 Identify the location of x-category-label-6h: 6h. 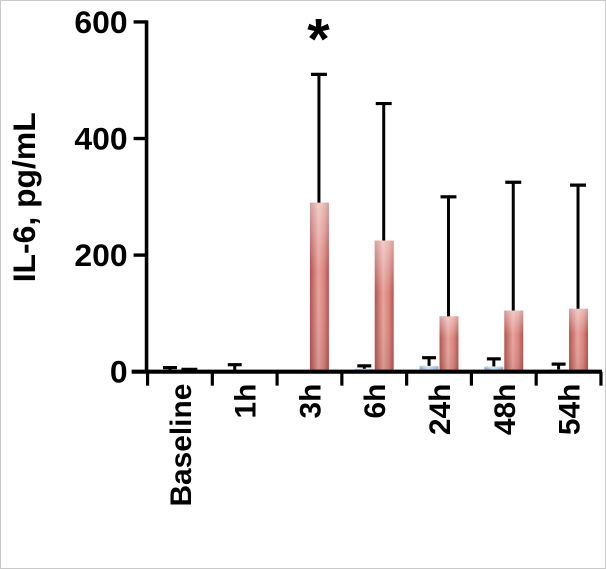
(375, 401).